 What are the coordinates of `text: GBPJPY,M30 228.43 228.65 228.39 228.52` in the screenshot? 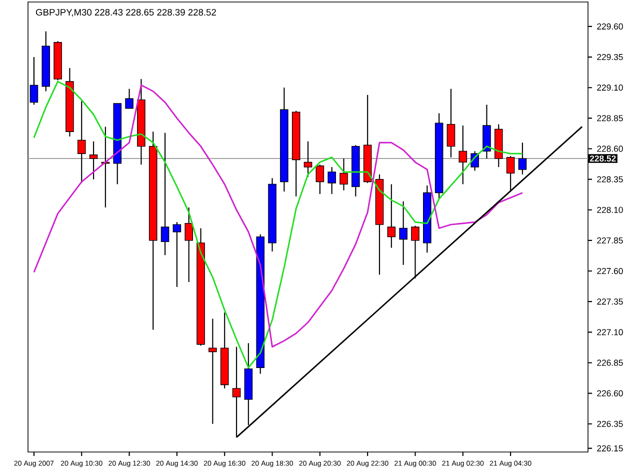 It's located at (126, 12).